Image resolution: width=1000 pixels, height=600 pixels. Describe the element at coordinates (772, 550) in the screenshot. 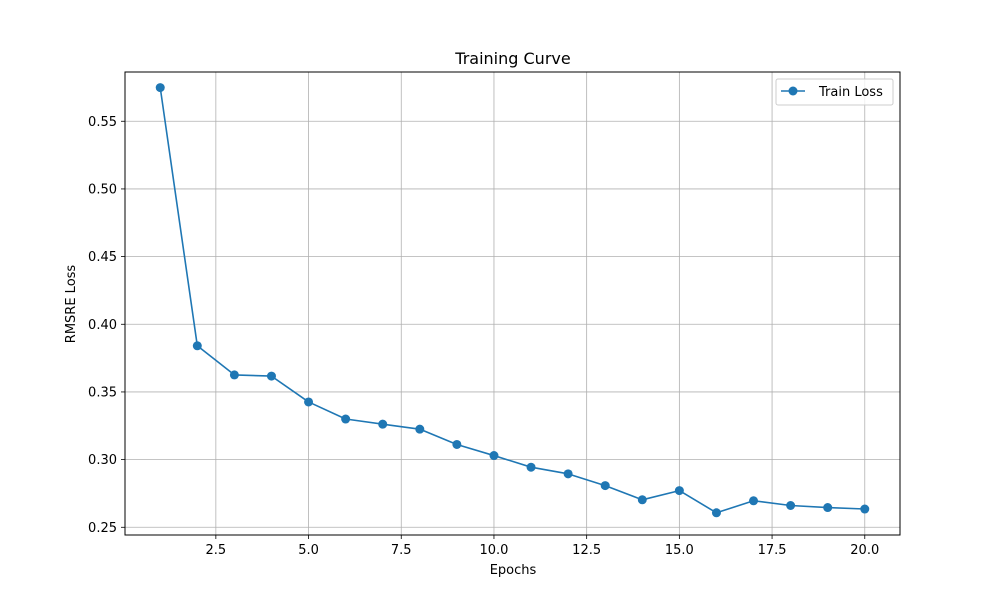

I see `x-tick-label: 17.5` at that location.